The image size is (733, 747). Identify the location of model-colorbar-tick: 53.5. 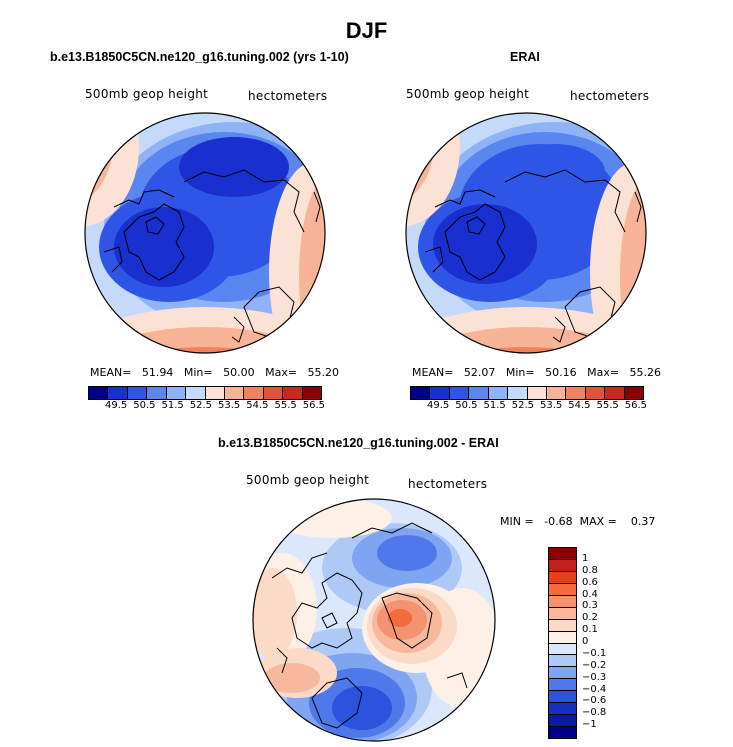
(229, 405).